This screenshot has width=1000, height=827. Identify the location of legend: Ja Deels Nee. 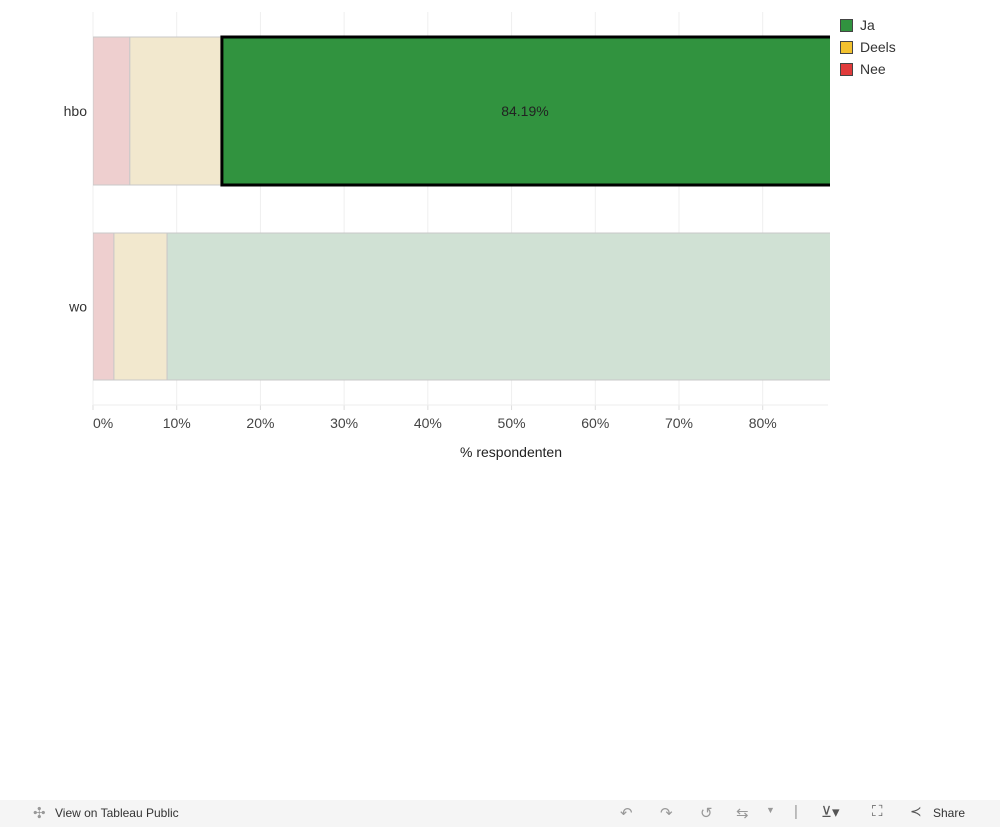
(868, 47).